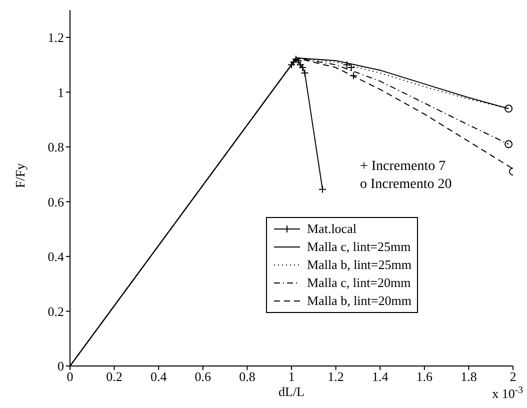 This screenshot has width=527, height=408. I want to click on y-tick-label: 0.6, so click(56, 202).